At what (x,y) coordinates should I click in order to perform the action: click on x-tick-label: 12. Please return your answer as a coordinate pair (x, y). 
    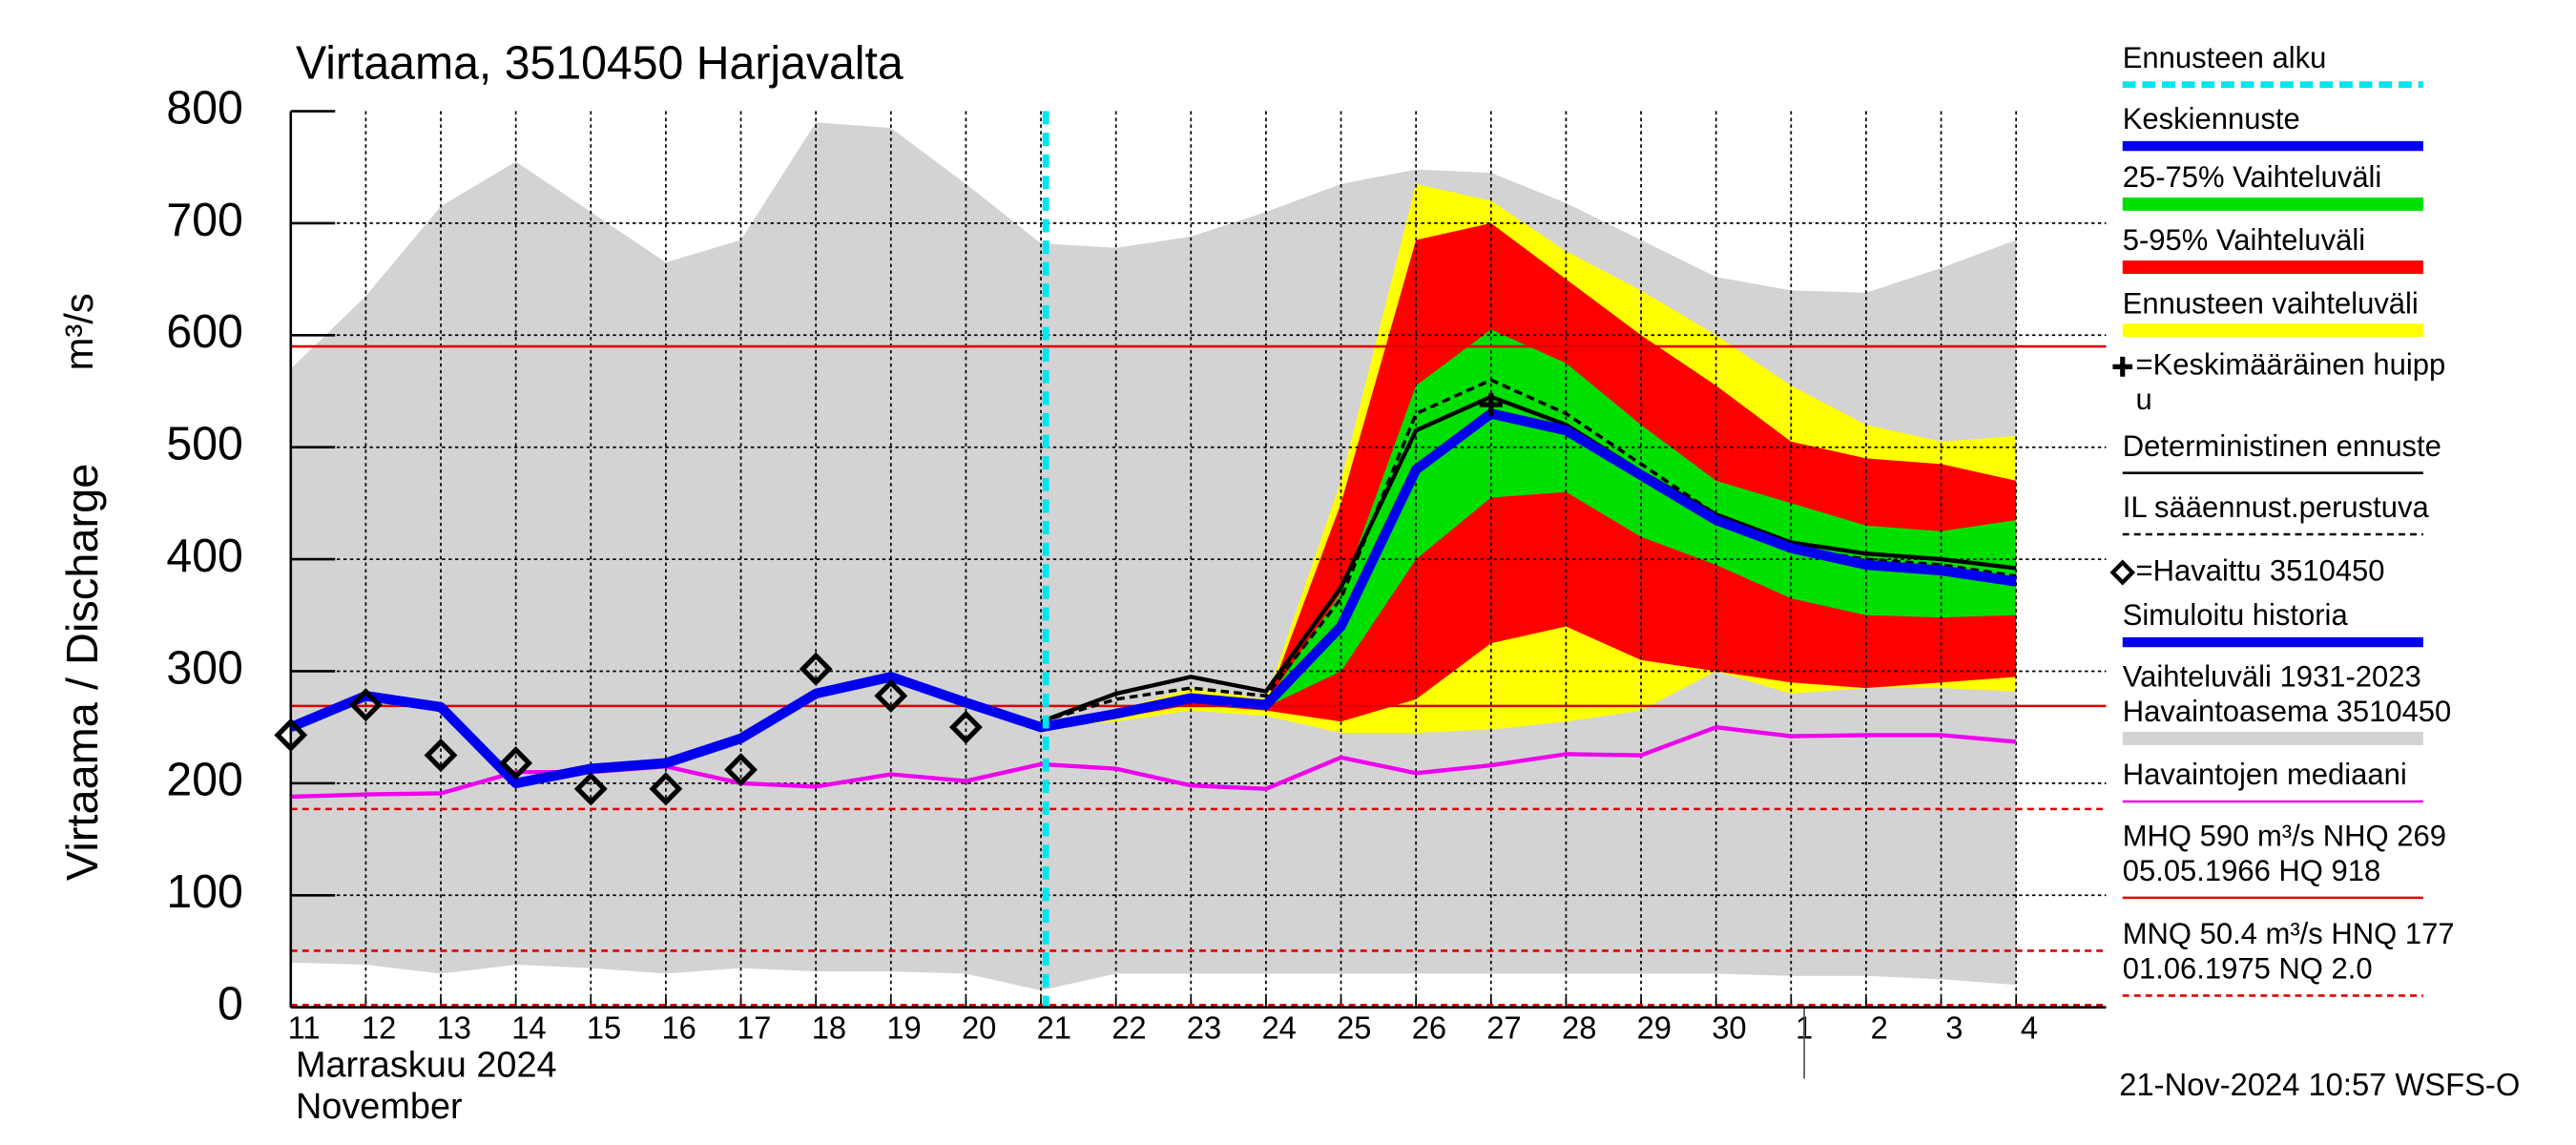
    Looking at the image, I should click on (379, 1028).